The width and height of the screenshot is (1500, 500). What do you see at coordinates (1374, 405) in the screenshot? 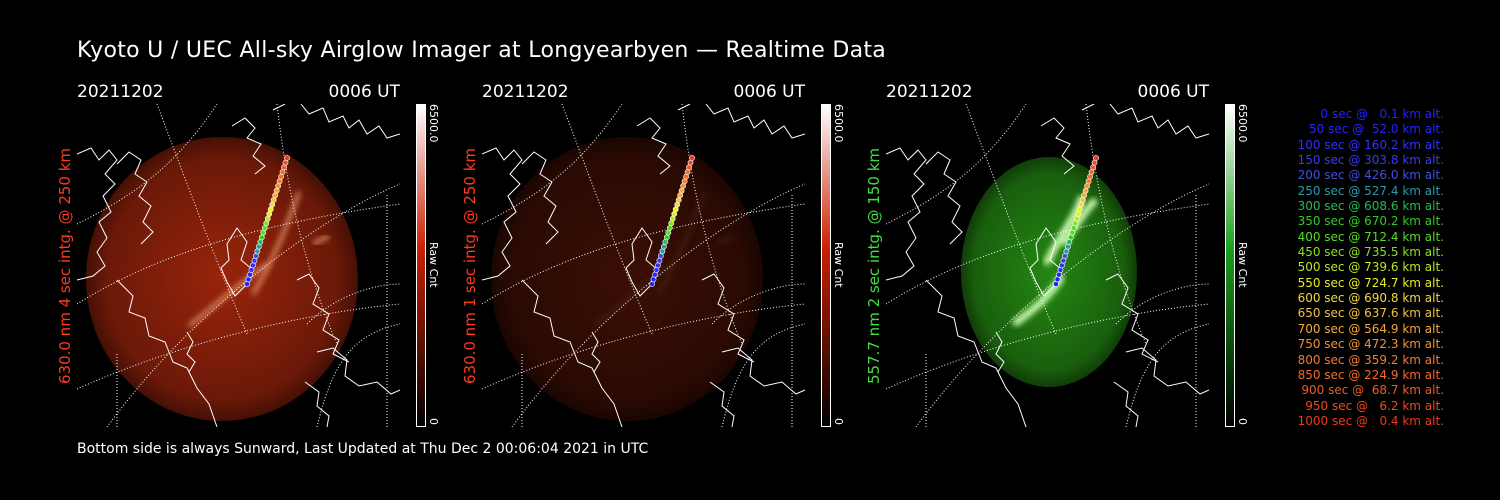
I see `legend-entry: 950 sec @ 6.2 km alt.` at bounding box center [1374, 405].